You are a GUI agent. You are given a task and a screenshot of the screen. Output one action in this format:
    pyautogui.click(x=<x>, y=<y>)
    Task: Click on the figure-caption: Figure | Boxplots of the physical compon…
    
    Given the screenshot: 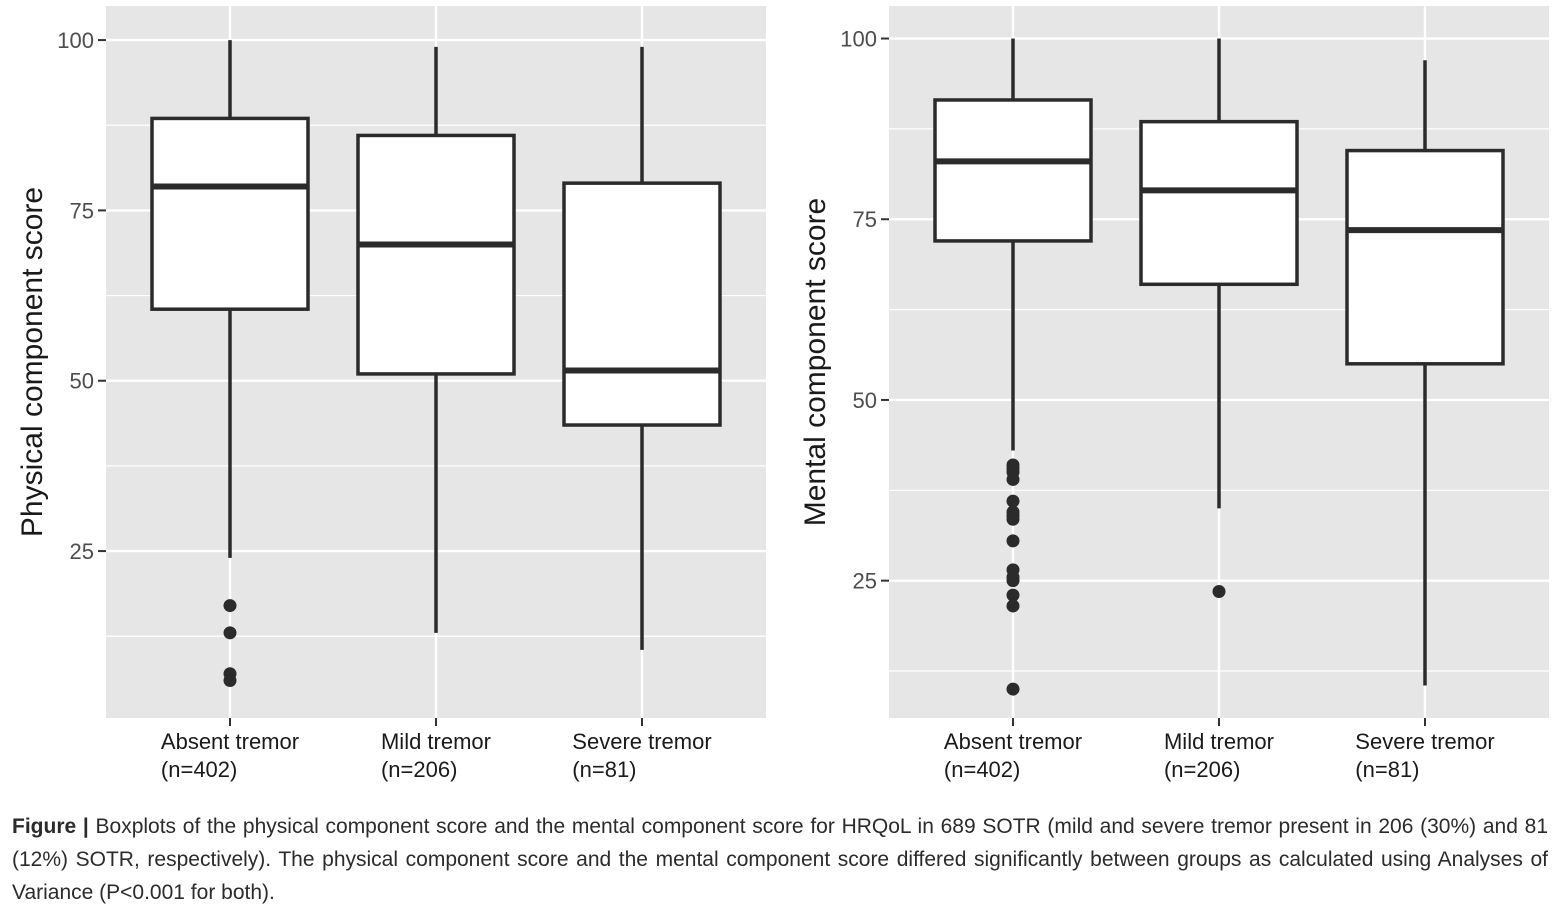 What is the action you would take?
    pyautogui.click(x=780, y=859)
    